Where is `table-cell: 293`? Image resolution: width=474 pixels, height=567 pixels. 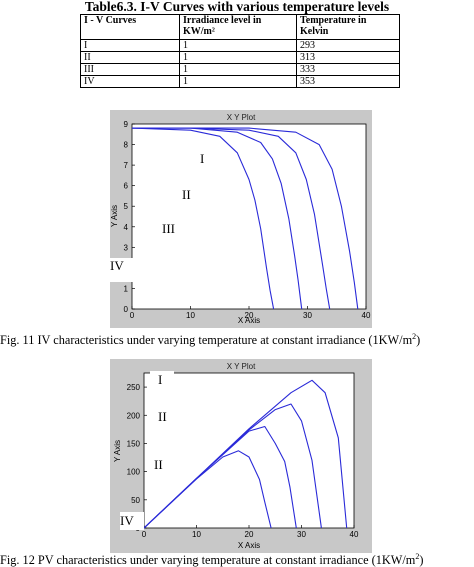 table-cell: 293 is located at coordinates (348, 45).